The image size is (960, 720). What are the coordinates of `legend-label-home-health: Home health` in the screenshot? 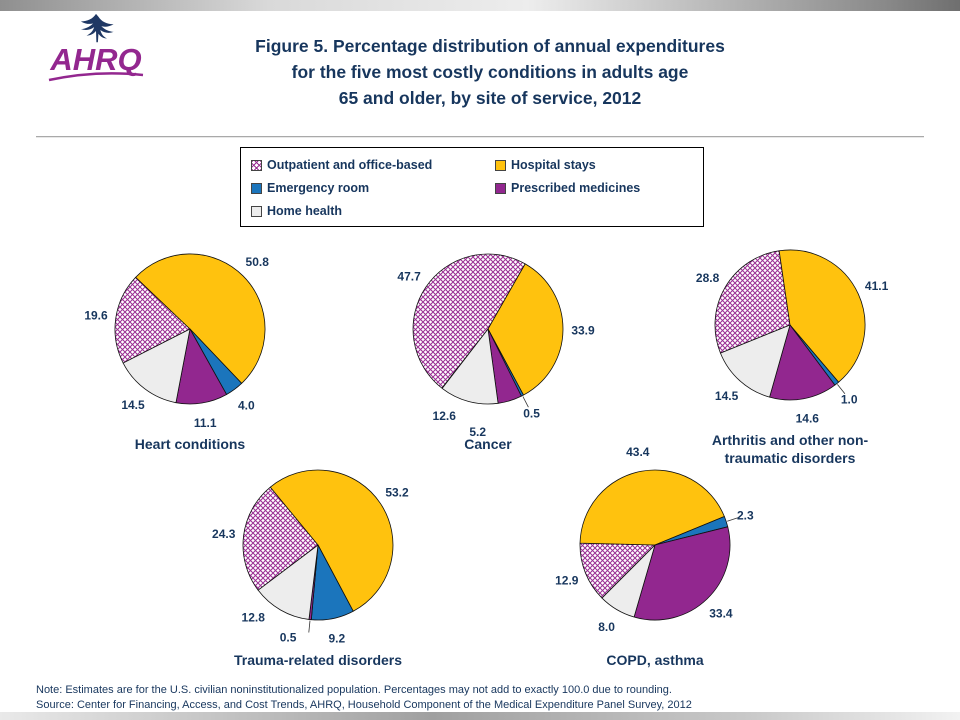 It's located at (305, 211).